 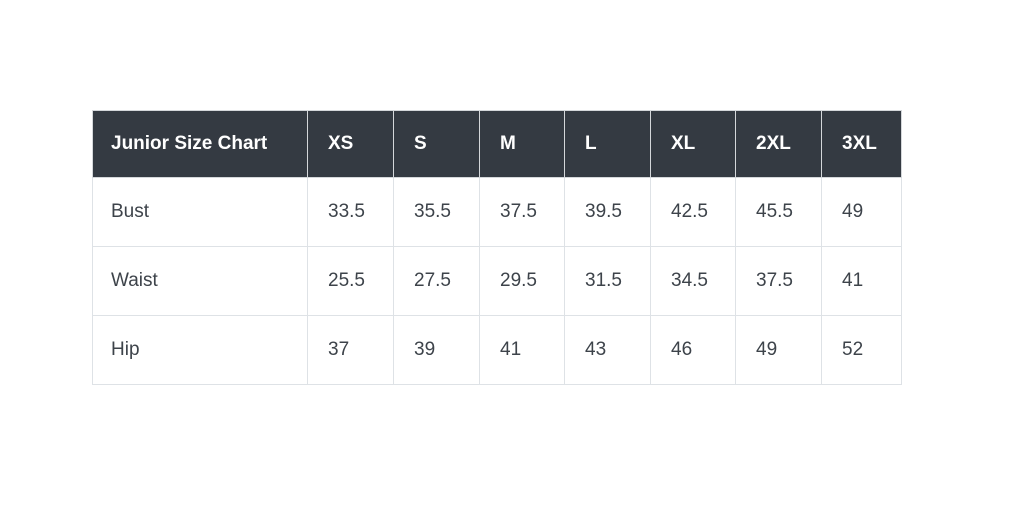 I want to click on cell-hip-2xl: 49, so click(x=778, y=350).